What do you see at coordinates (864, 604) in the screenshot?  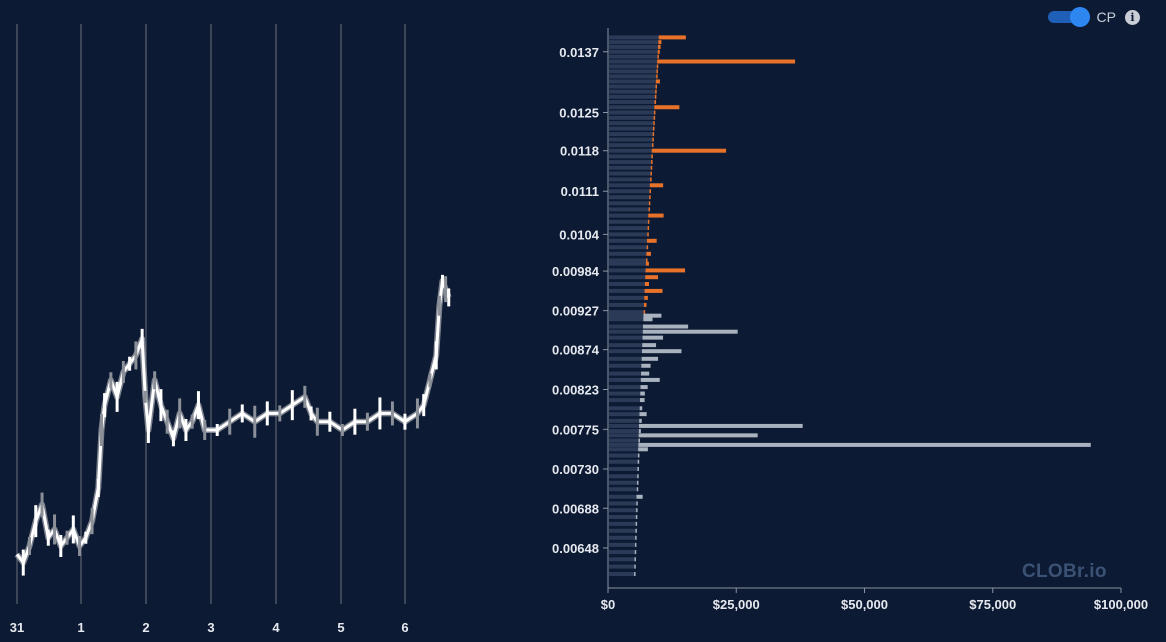 I see `x-tick-label: $50,000` at bounding box center [864, 604].